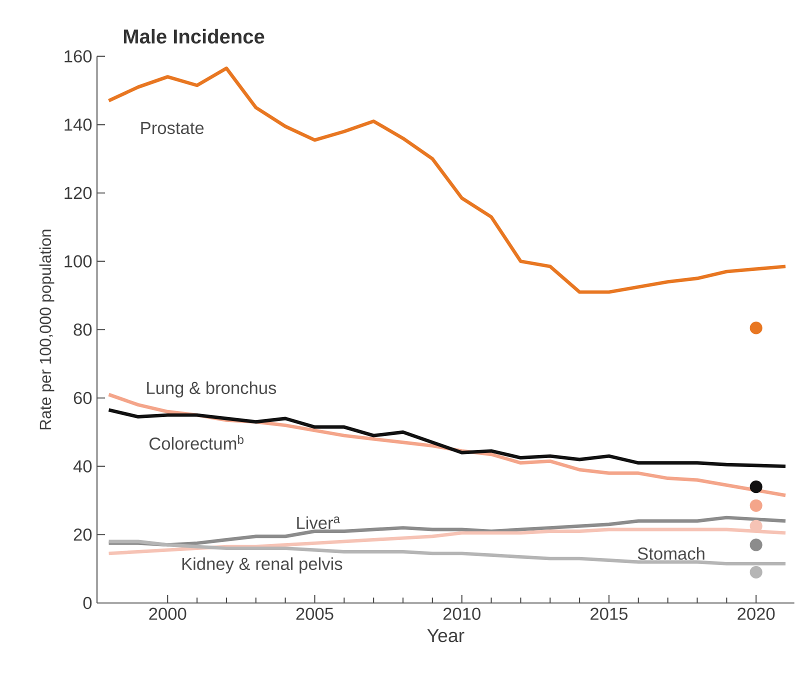 The image size is (803, 699). Describe the element at coordinates (315, 614) in the screenshot. I see `x-tick-label: 2005` at that location.